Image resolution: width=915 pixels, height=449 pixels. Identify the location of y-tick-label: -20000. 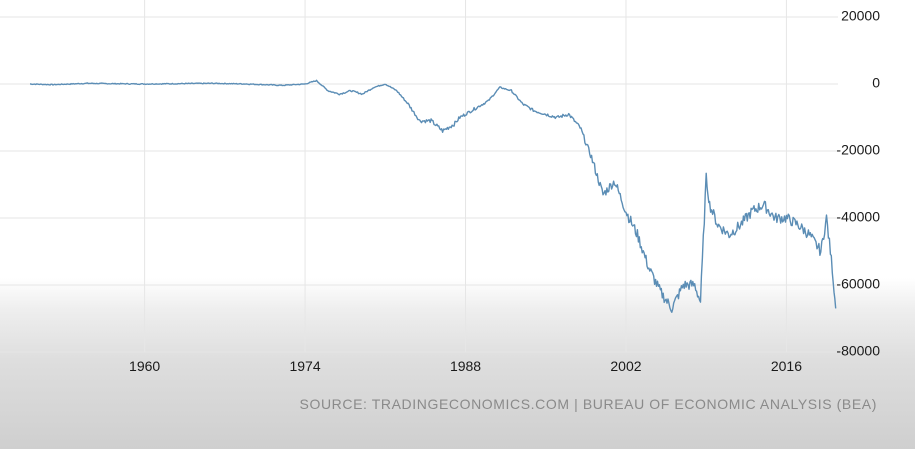
(858, 150).